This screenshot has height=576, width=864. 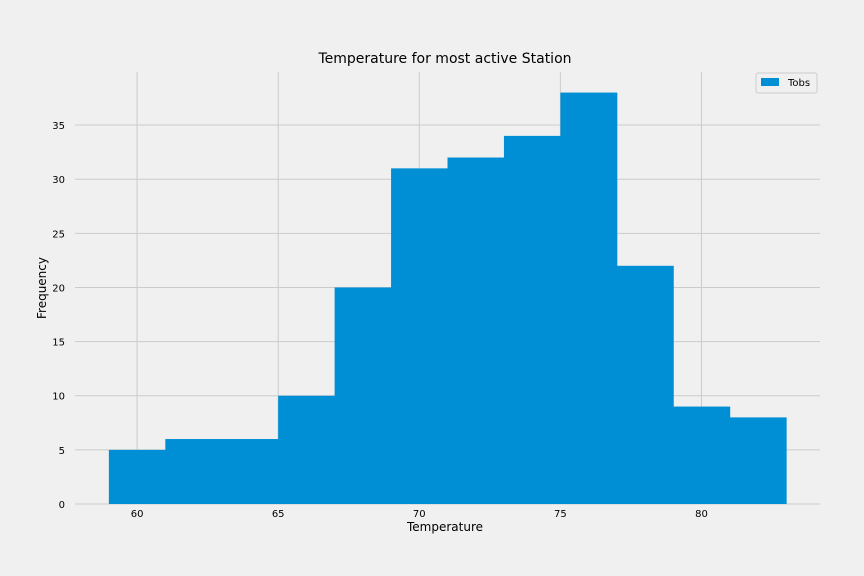 What do you see at coordinates (137, 514) in the screenshot?
I see `x-tick-label: 60` at bounding box center [137, 514].